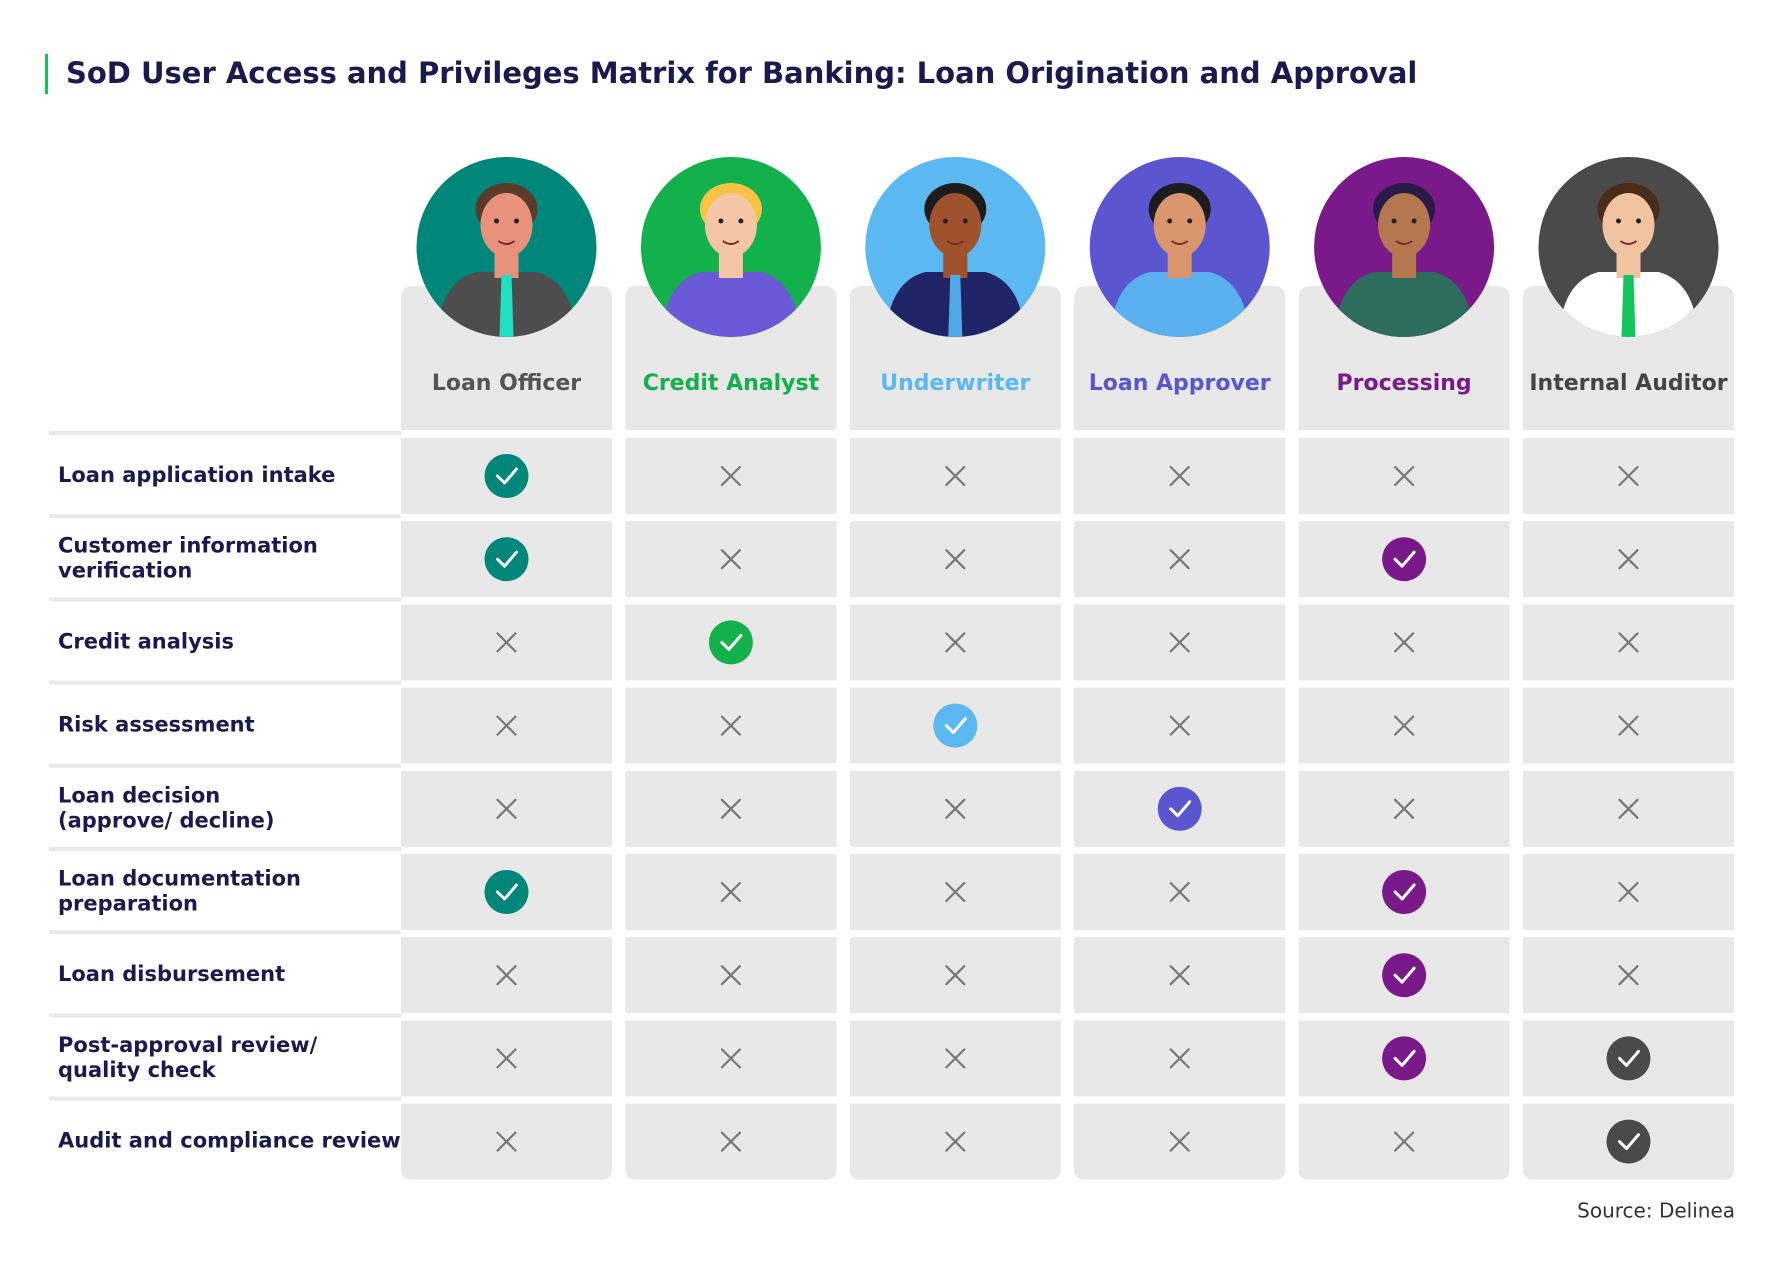 The width and height of the screenshot is (1775, 1262). I want to click on row-label: Post-approval review/quality check, so click(188, 1057).